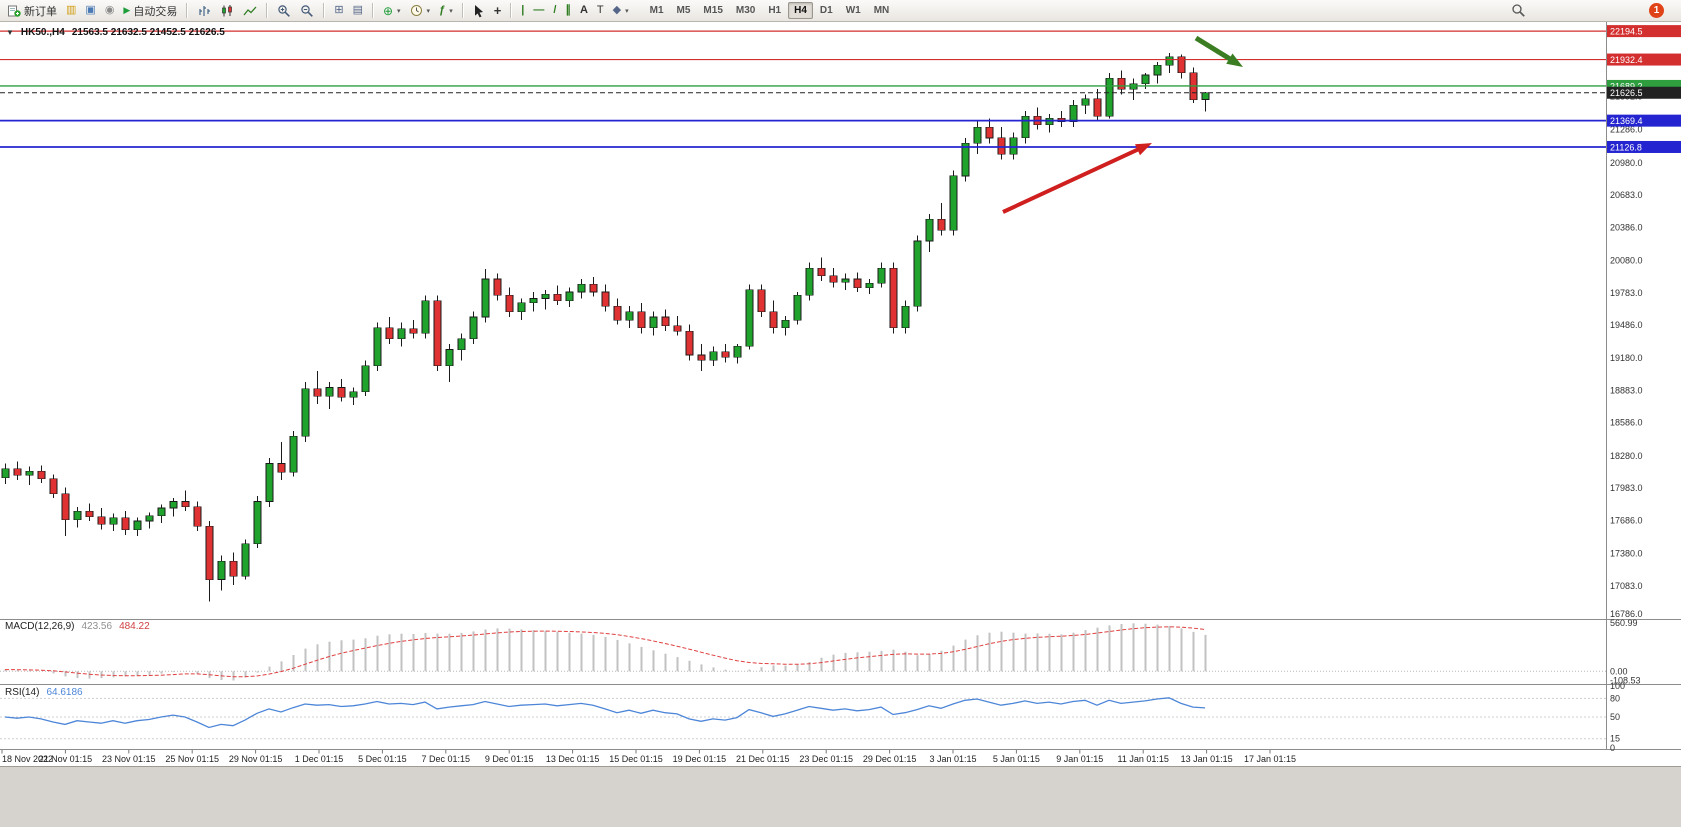 Image resolution: width=1681 pixels, height=827 pixels. I want to click on svg-text: 18280.0, so click(1626, 456).